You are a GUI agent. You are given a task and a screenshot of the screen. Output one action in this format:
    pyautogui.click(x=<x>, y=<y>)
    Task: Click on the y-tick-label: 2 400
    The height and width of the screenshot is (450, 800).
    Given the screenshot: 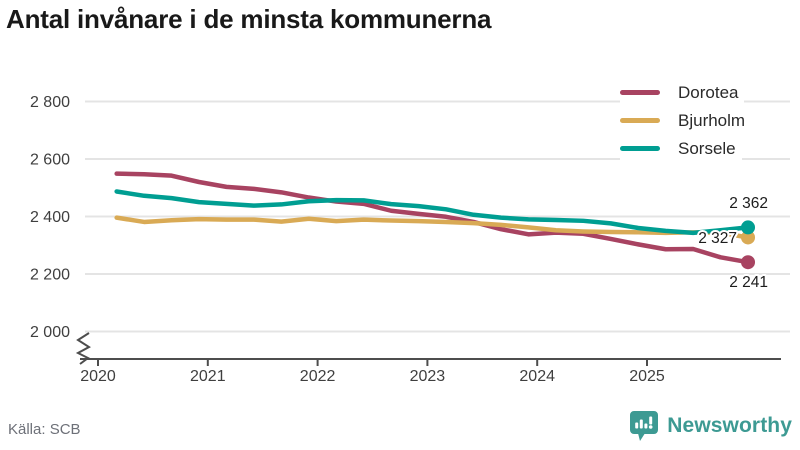 What is the action you would take?
    pyautogui.click(x=50, y=217)
    